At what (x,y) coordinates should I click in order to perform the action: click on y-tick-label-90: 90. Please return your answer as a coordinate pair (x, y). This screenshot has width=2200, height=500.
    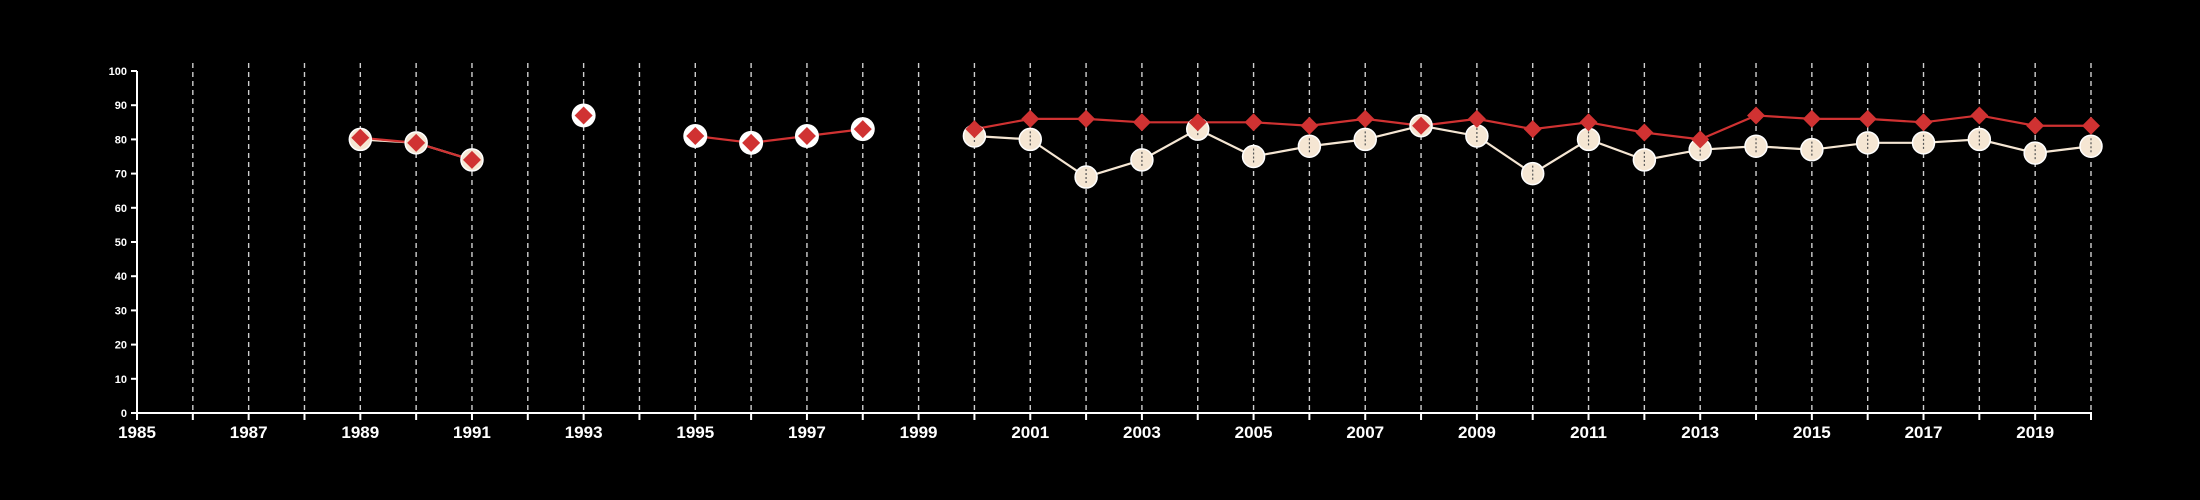
    Looking at the image, I should click on (121, 106).